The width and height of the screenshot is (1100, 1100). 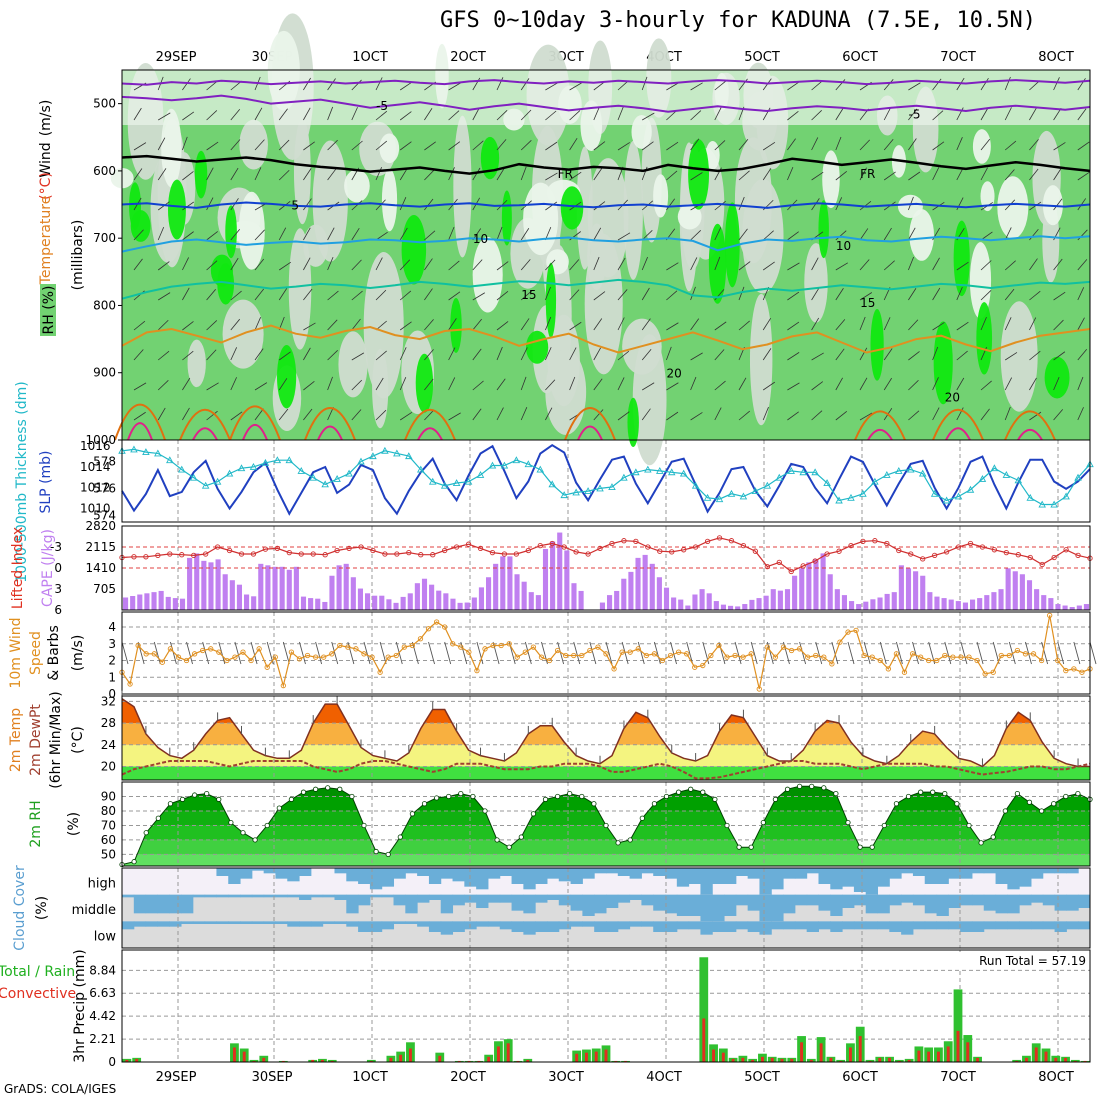 I want to click on rh2m-ylabel: 2m RH, so click(x=36, y=823).